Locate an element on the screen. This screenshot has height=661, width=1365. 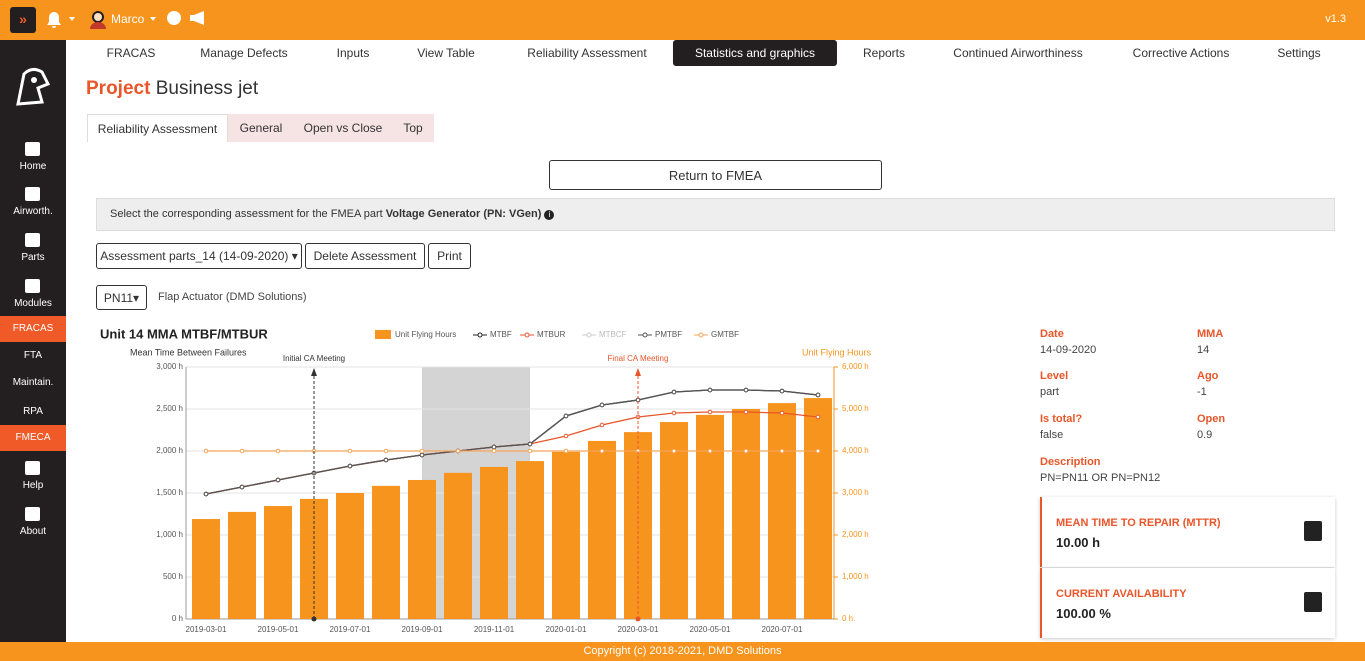
side-label: Parts is located at coordinates (33, 257).